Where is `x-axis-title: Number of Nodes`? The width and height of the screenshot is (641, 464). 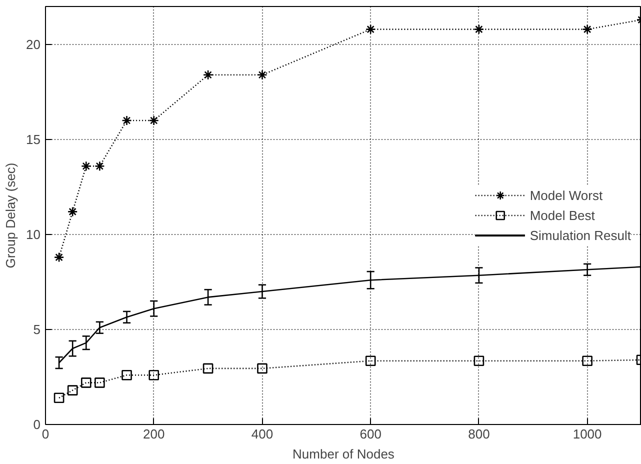
x-axis-title: Number of Nodes is located at coordinates (343, 454).